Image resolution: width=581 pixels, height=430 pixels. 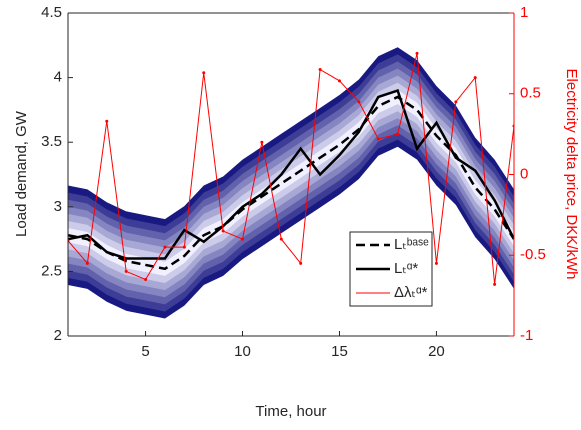 What do you see at coordinates (524, 173) in the screenshot?
I see `y2-tick-label: 0` at bounding box center [524, 173].